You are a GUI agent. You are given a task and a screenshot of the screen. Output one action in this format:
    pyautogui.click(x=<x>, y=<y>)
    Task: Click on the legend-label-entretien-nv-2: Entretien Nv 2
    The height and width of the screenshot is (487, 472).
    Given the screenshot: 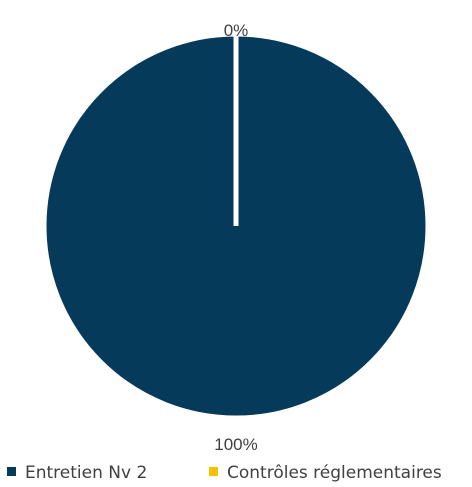 What is the action you would take?
    pyautogui.click(x=86, y=473)
    